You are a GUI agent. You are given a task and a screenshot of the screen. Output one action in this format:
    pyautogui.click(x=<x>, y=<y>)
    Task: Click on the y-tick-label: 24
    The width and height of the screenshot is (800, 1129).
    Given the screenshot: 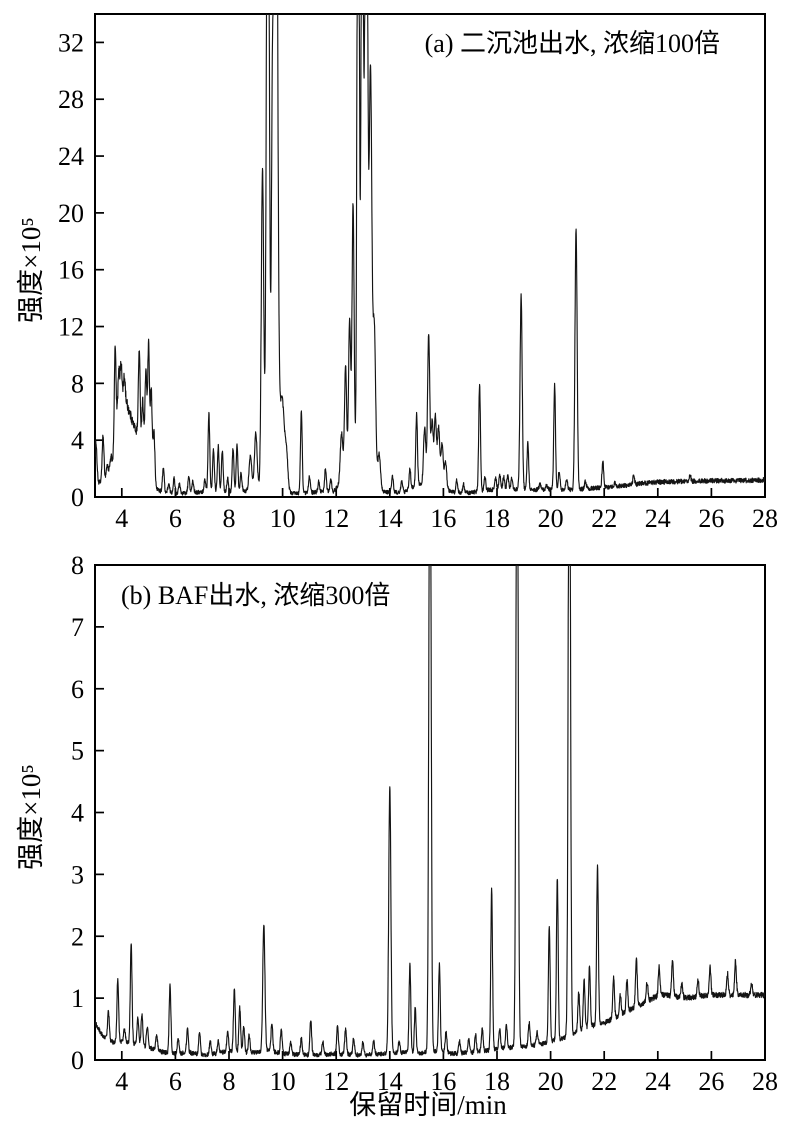 What is the action you would take?
    pyautogui.click(x=71, y=156)
    